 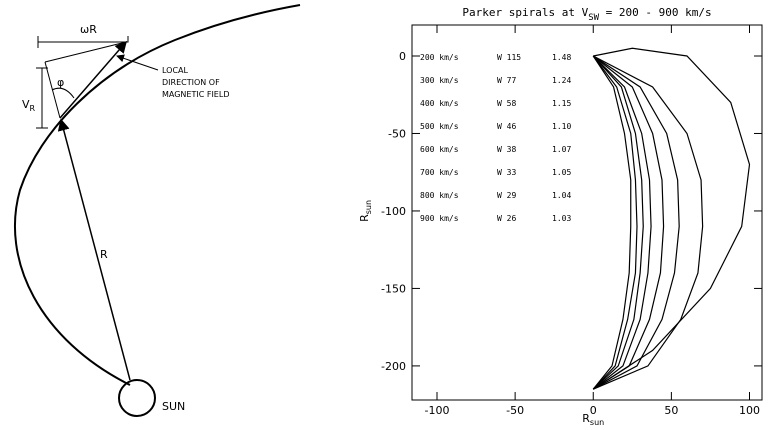 What do you see at coordinates (506, 149) in the screenshot?
I see `annotation: W 38` at bounding box center [506, 149].